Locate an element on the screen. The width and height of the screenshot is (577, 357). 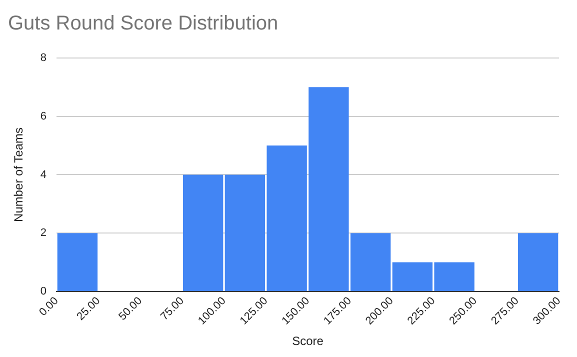
x-axis-title: Score is located at coordinates (308, 341).